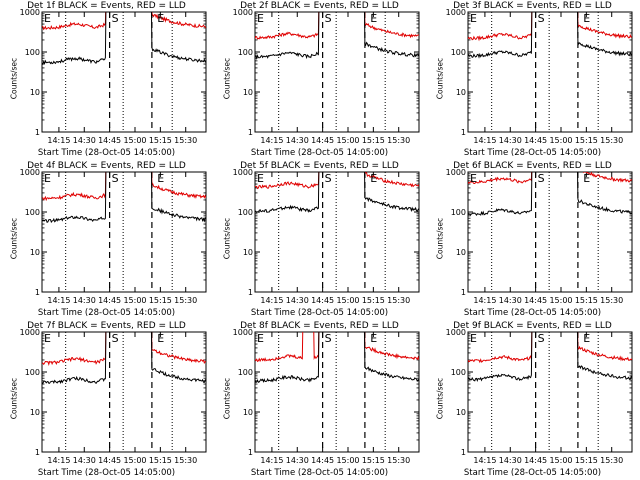 Image resolution: width=640 pixels, height=480 pixels. Describe the element at coordinates (106, 6) in the screenshot. I see `panel-title: Det 1f BLACK = Events, RED = LLD` at that location.